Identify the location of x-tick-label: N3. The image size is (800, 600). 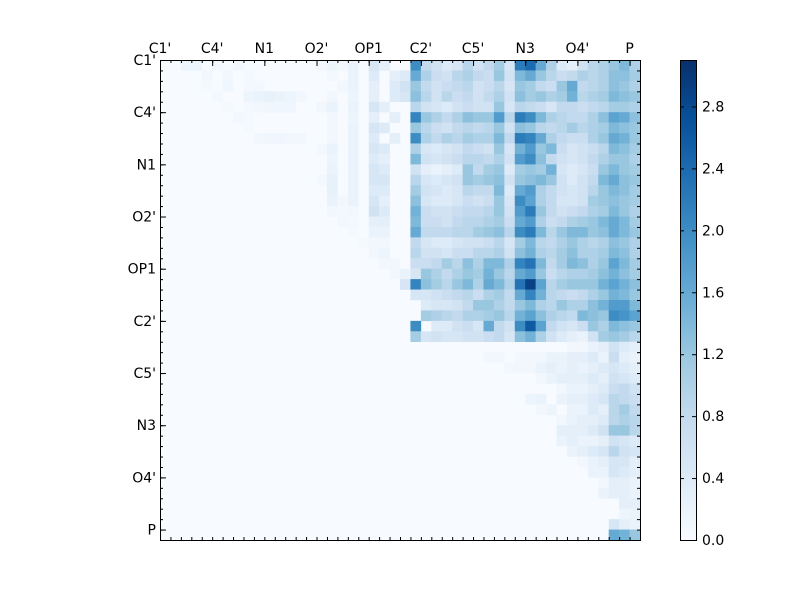
(525, 49).